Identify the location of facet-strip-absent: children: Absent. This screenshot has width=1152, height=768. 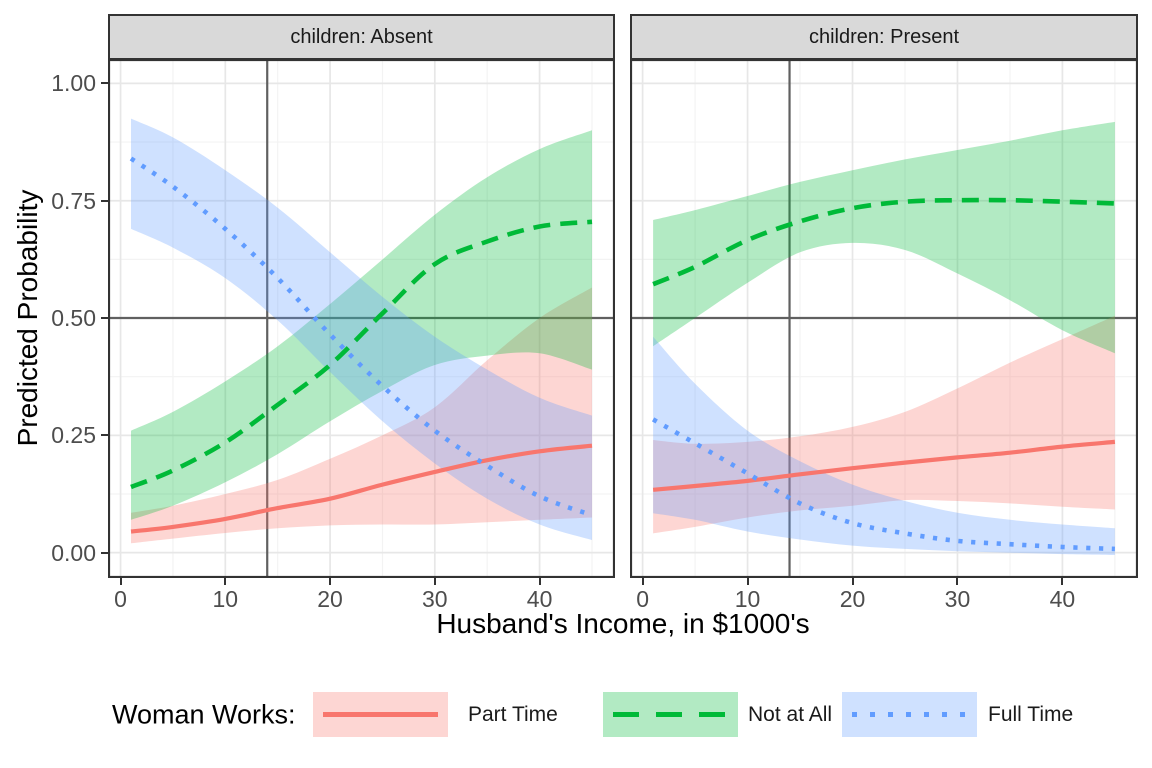
(361, 37).